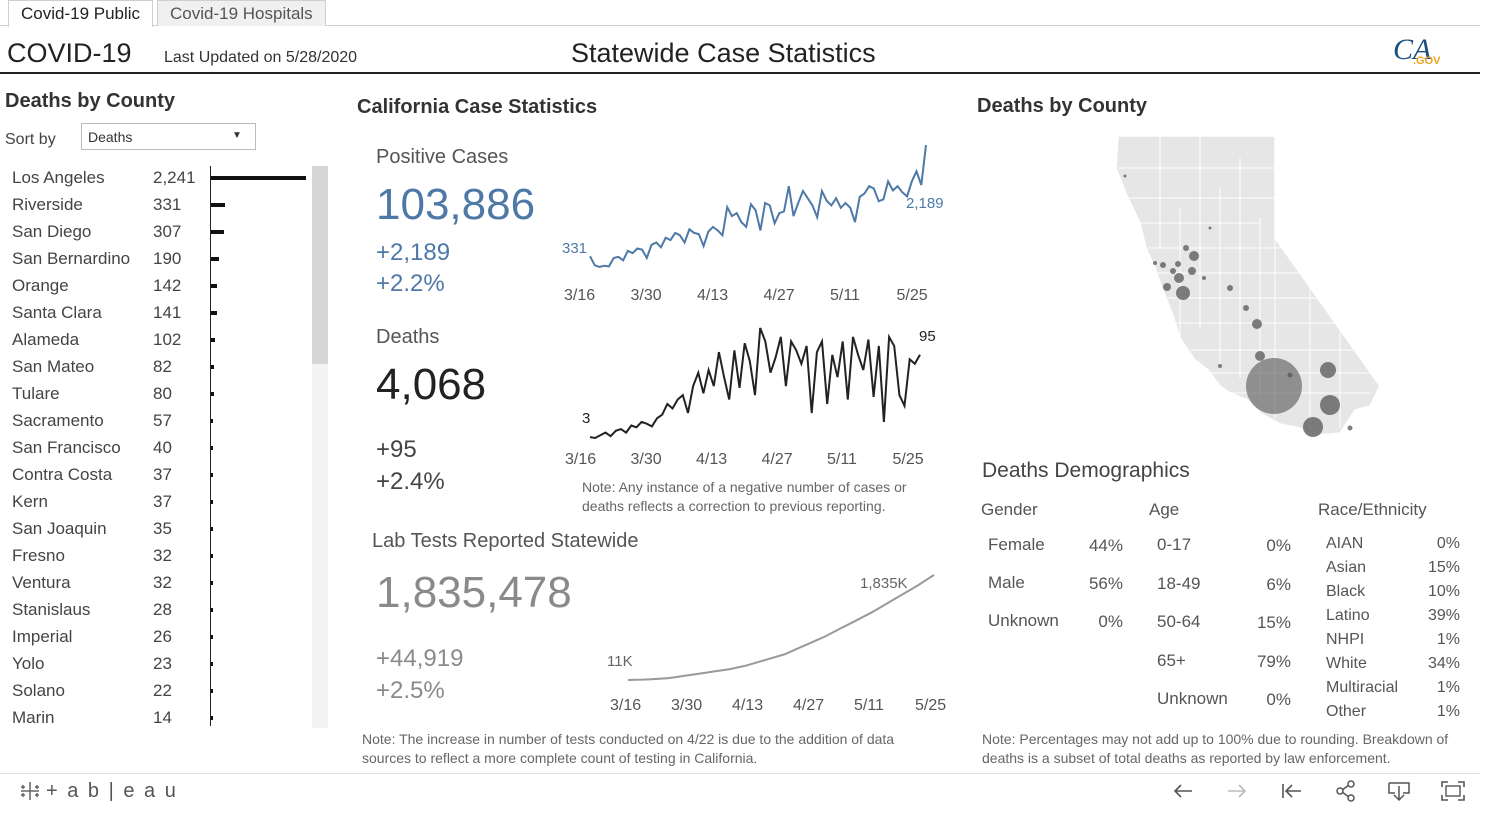 This screenshot has width=1507, height=828. Describe the element at coordinates (320, 265) in the screenshot. I see `scrollbar-thumb` at that location.